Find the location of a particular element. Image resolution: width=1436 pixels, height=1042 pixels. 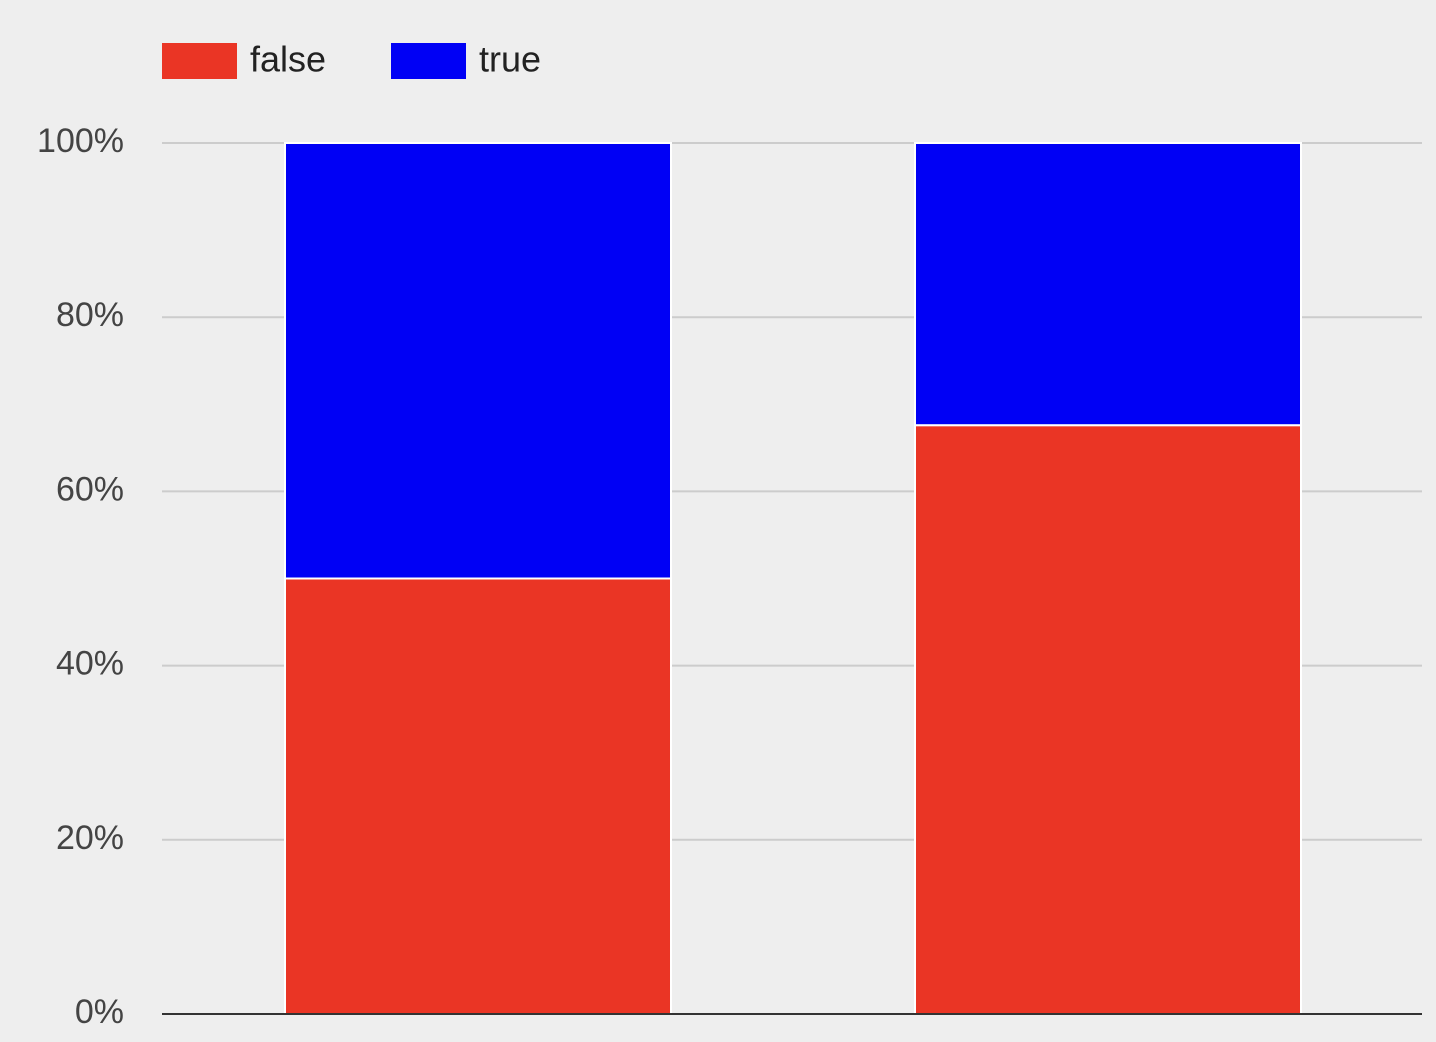

legend-swatch-false is located at coordinates (199, 61).